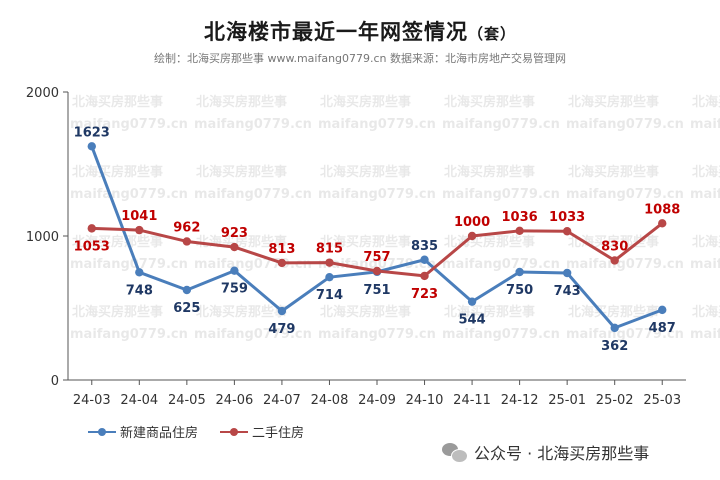  Describe the element at coordinates (42, 93) in the screenshot. I see `y-tick-label: 2000` at that location.